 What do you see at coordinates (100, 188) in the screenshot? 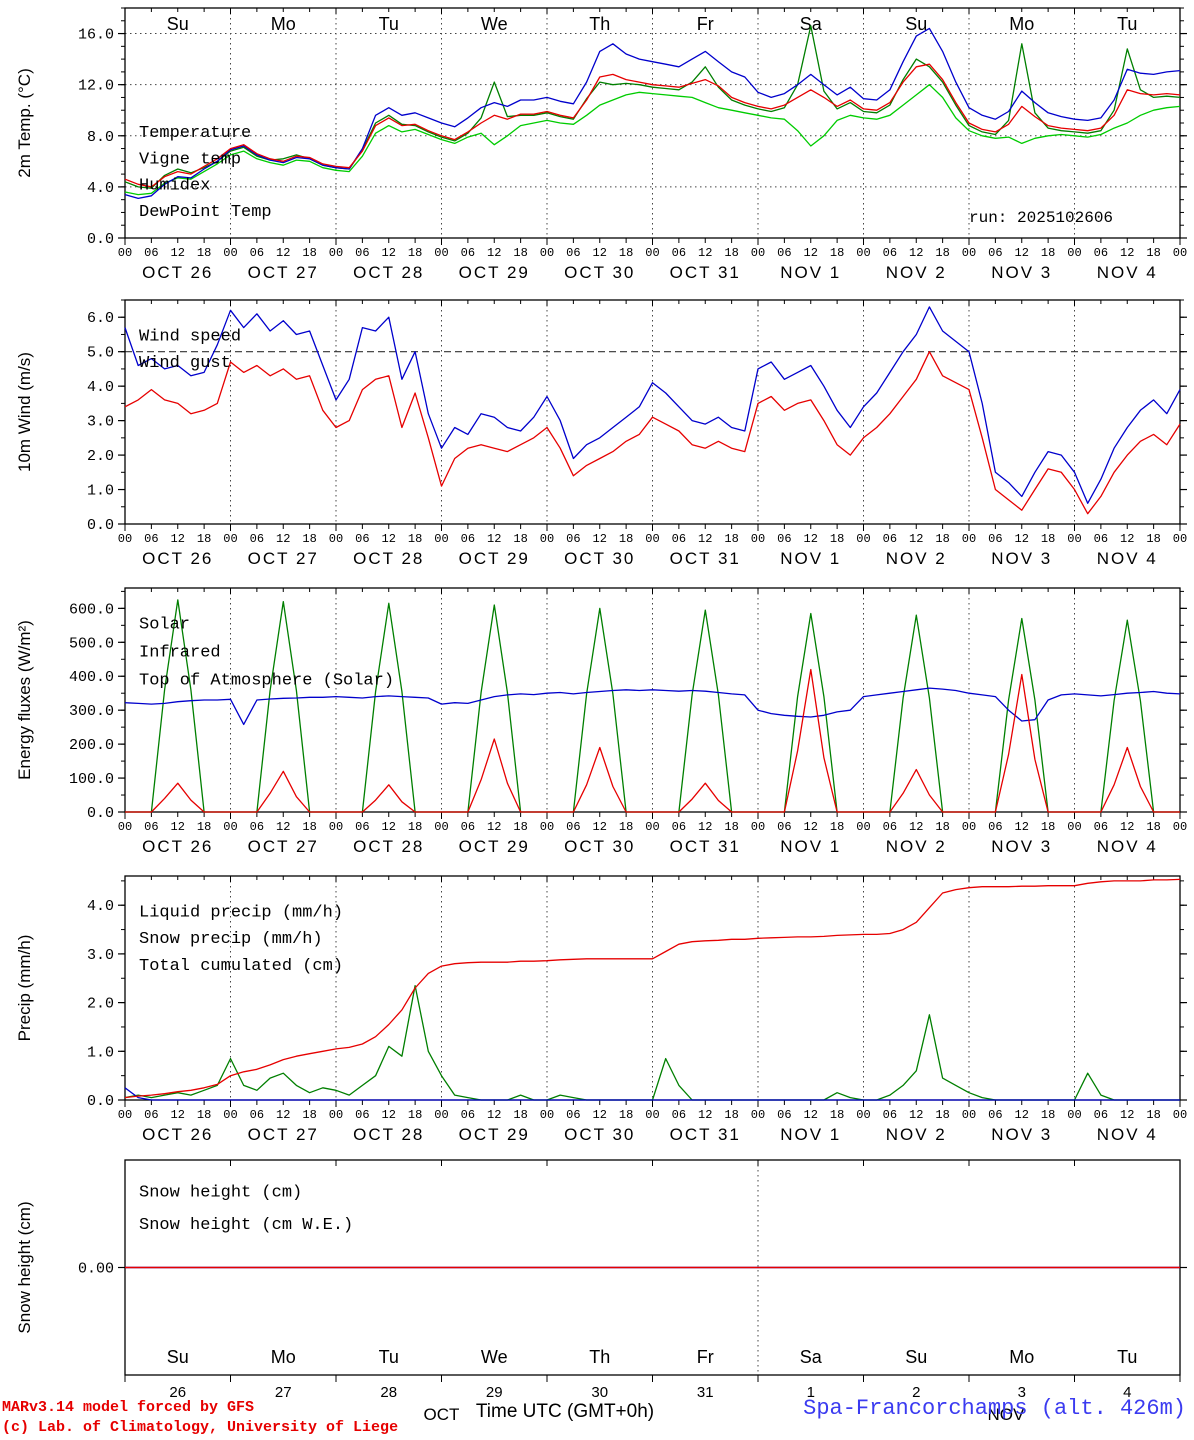
I see `svg-text: 4.0` at bounding box center [100, 188].